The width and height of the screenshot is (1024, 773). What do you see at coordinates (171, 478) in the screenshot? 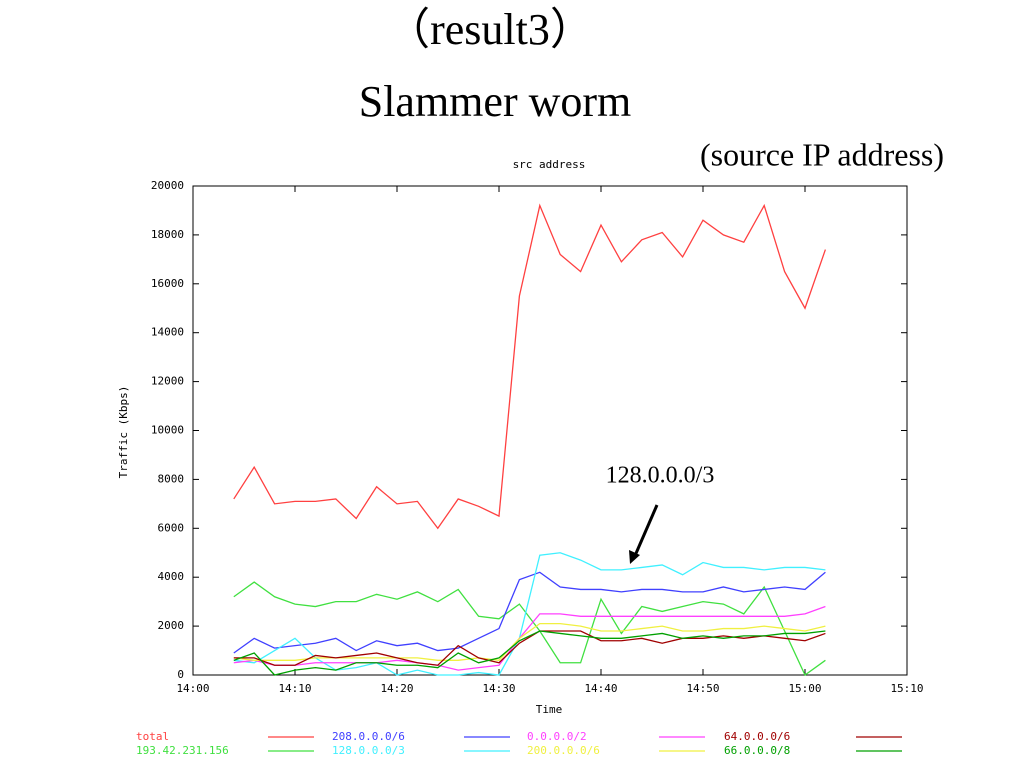
I see `y-tick-label: 8000` at bounding box center [171, 478].